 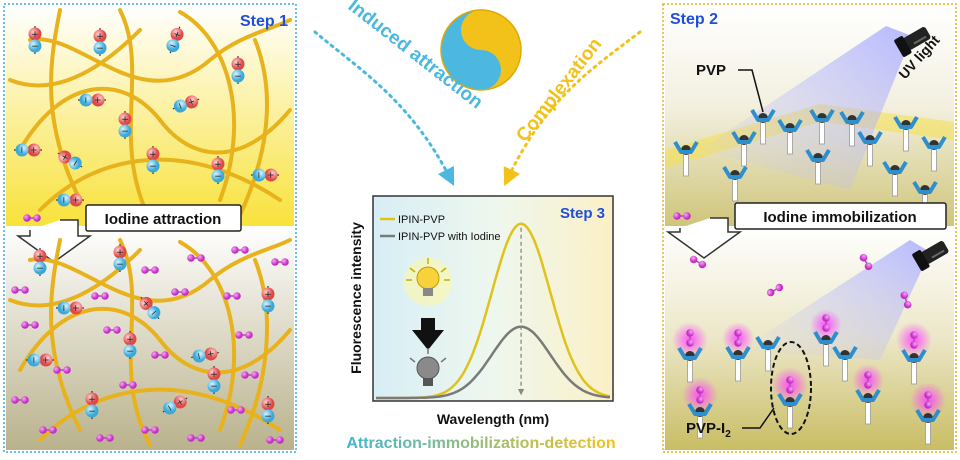 What do you see at coordinates (751, 91) in the screenshot?
I see `pvp-pointer` at bounding box center [751, 91].